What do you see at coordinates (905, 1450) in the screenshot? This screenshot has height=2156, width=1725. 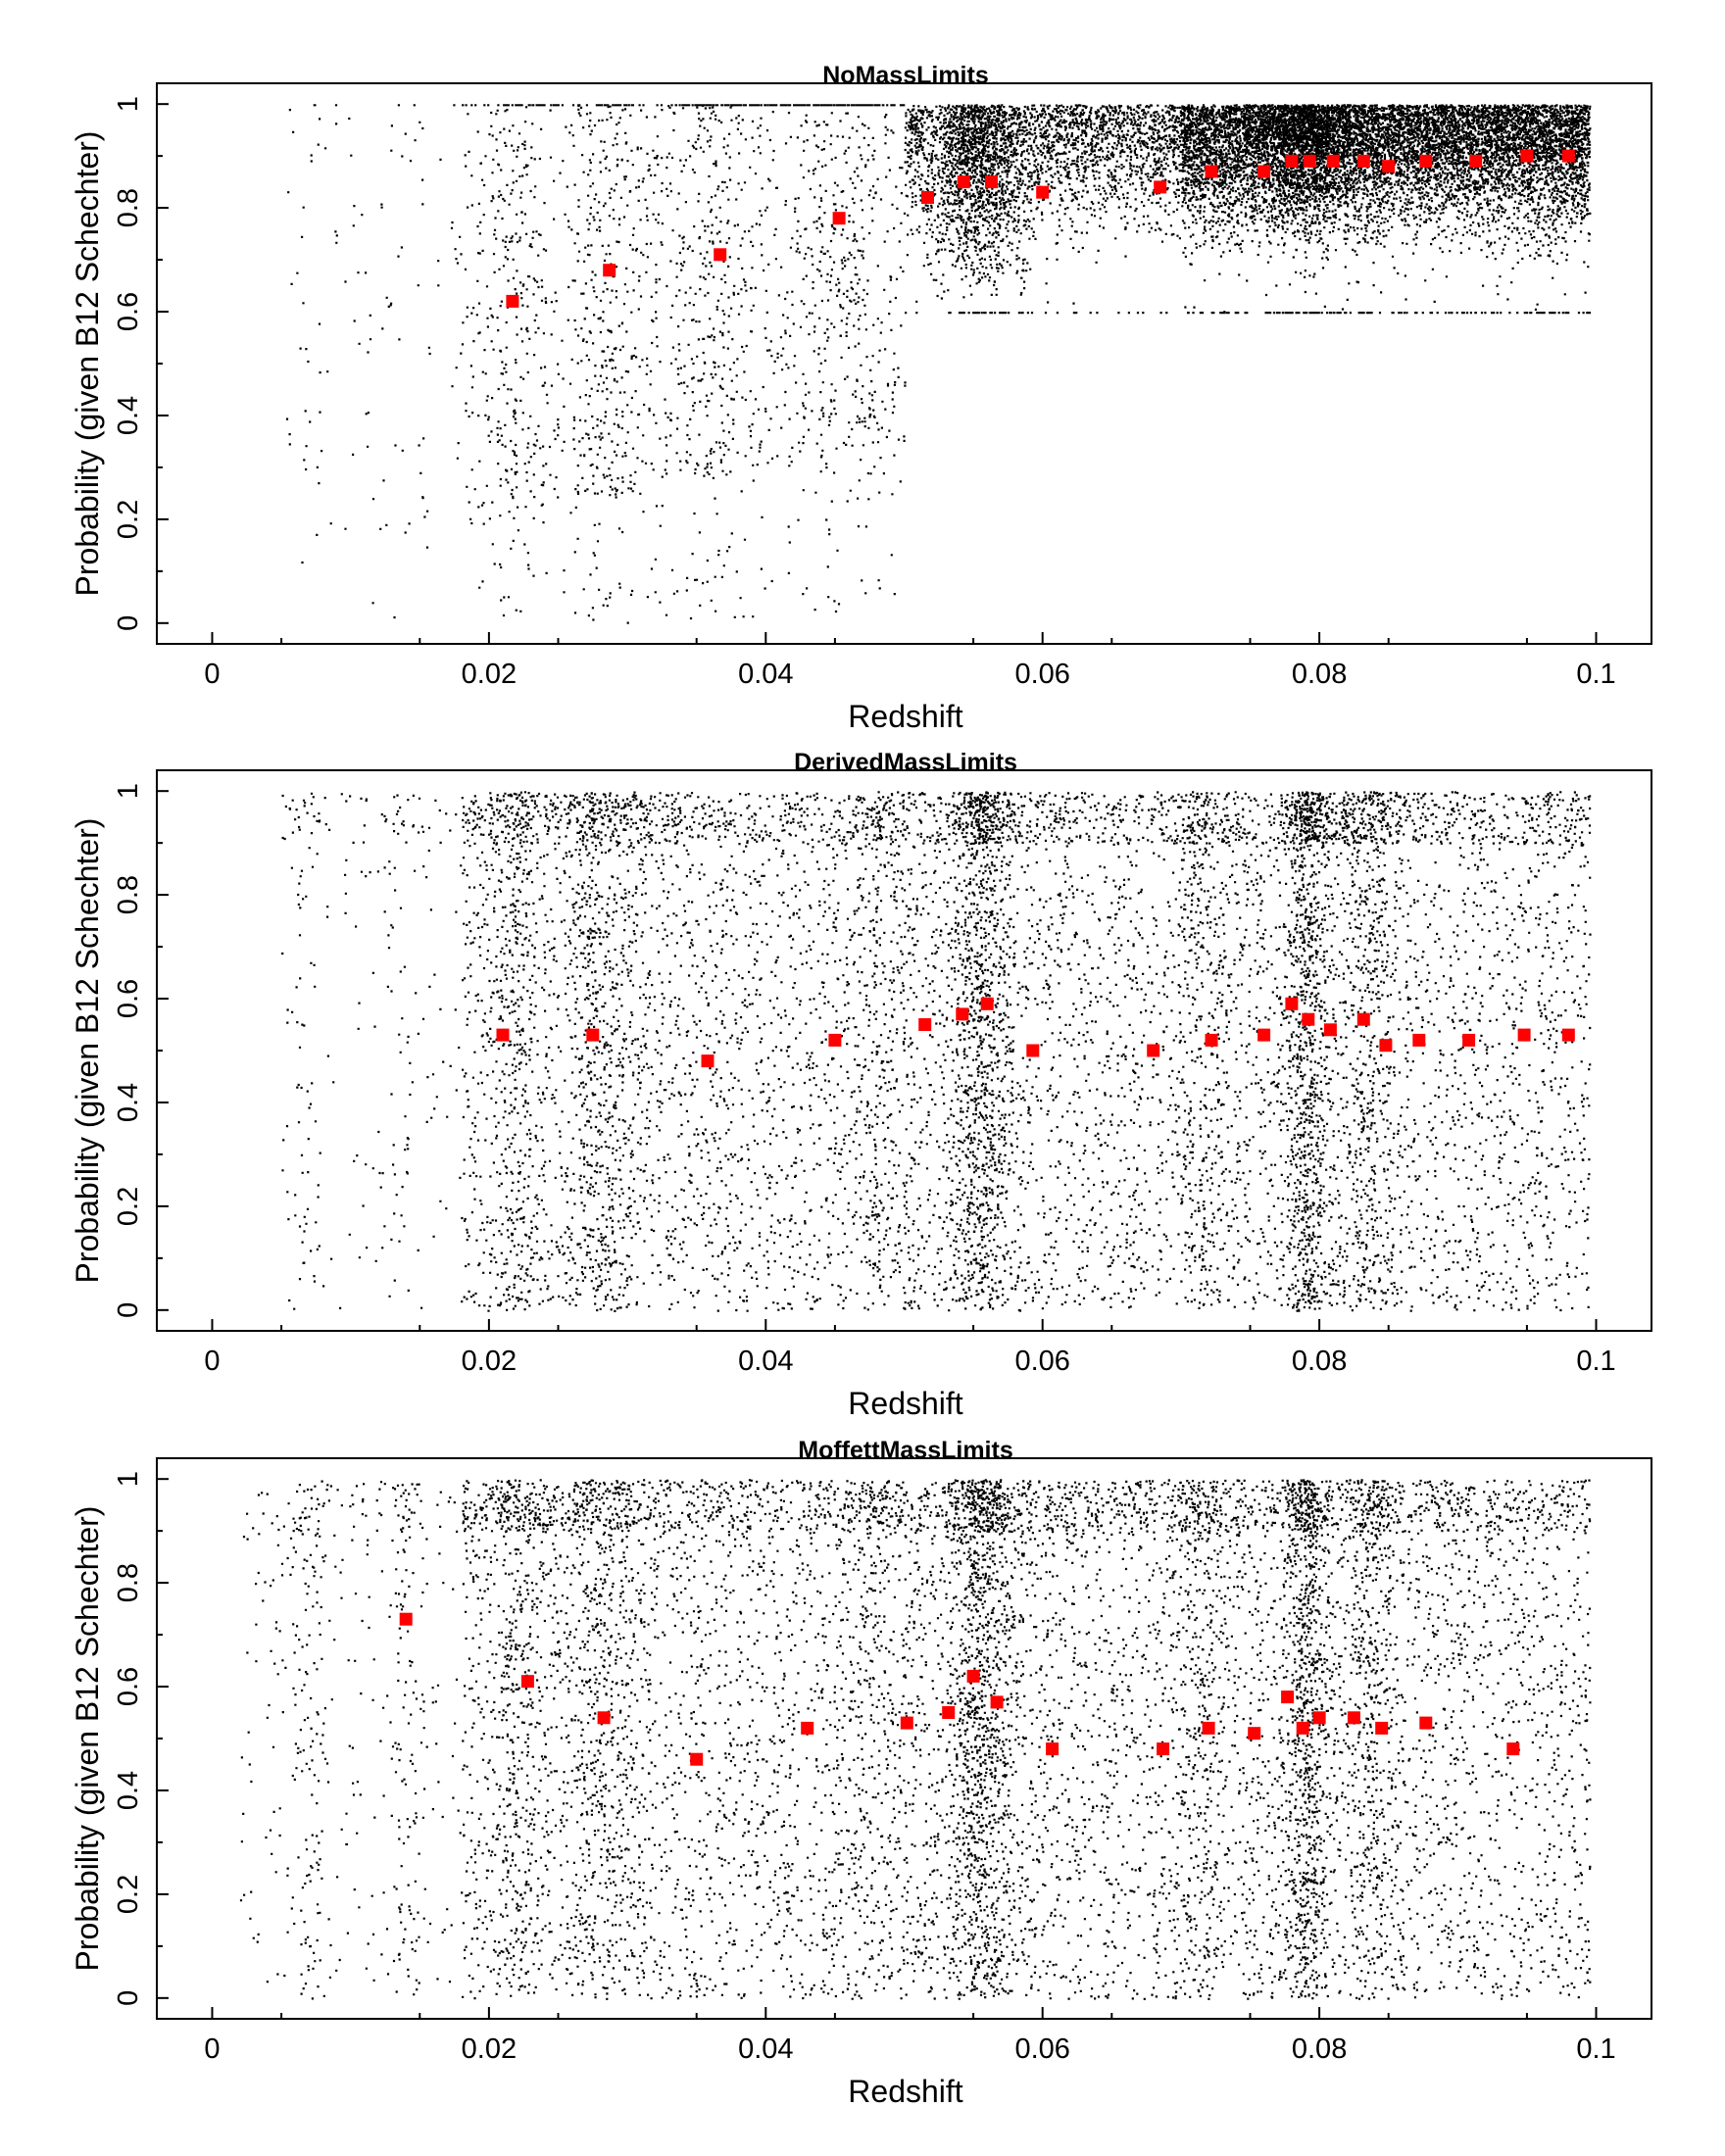 I see `chart-title: MoffettMassLimits` at bounding box center [905, 1450].